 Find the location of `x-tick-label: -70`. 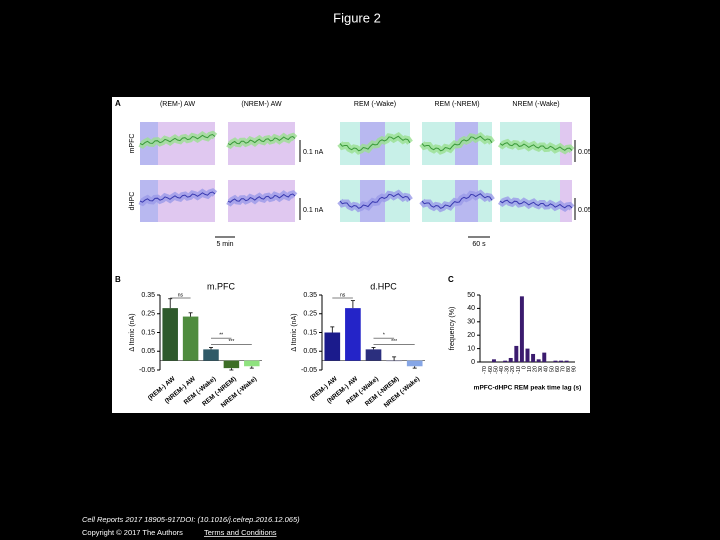

x-tick-label: -70 is located at coordinates (485, 370).